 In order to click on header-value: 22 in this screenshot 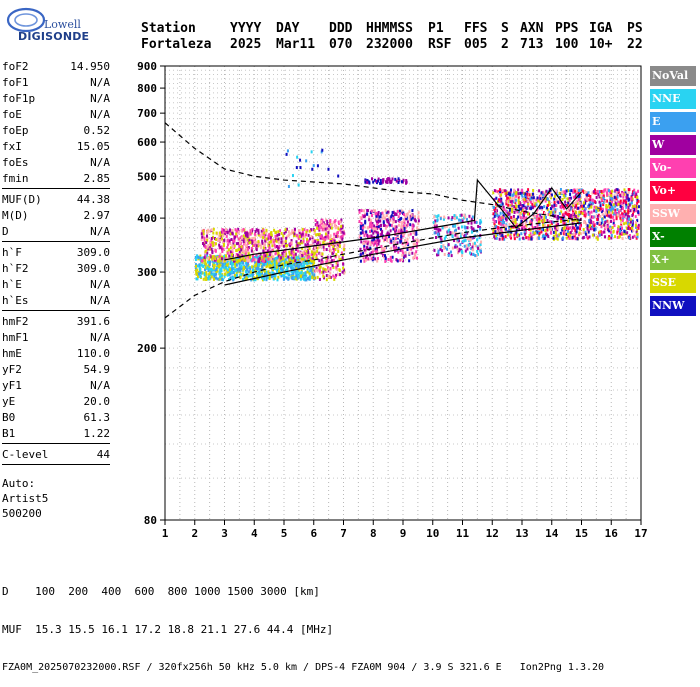, I will do `click(635, 44)`.